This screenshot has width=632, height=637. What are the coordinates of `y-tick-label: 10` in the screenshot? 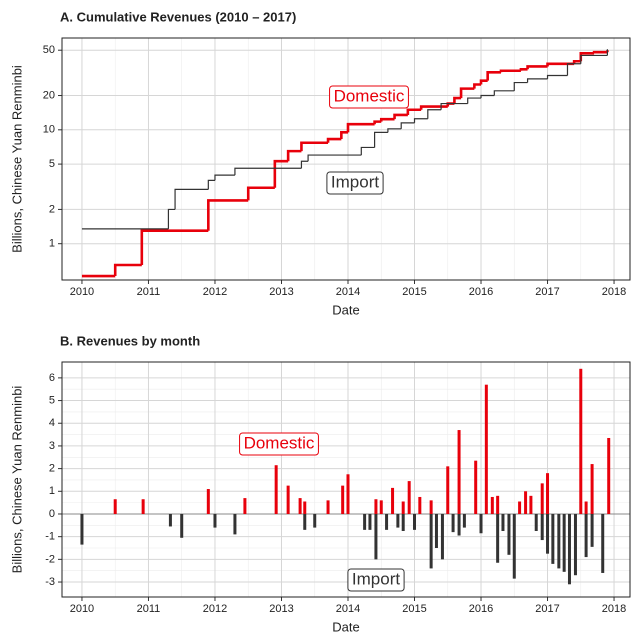 It's located at (49, 130).